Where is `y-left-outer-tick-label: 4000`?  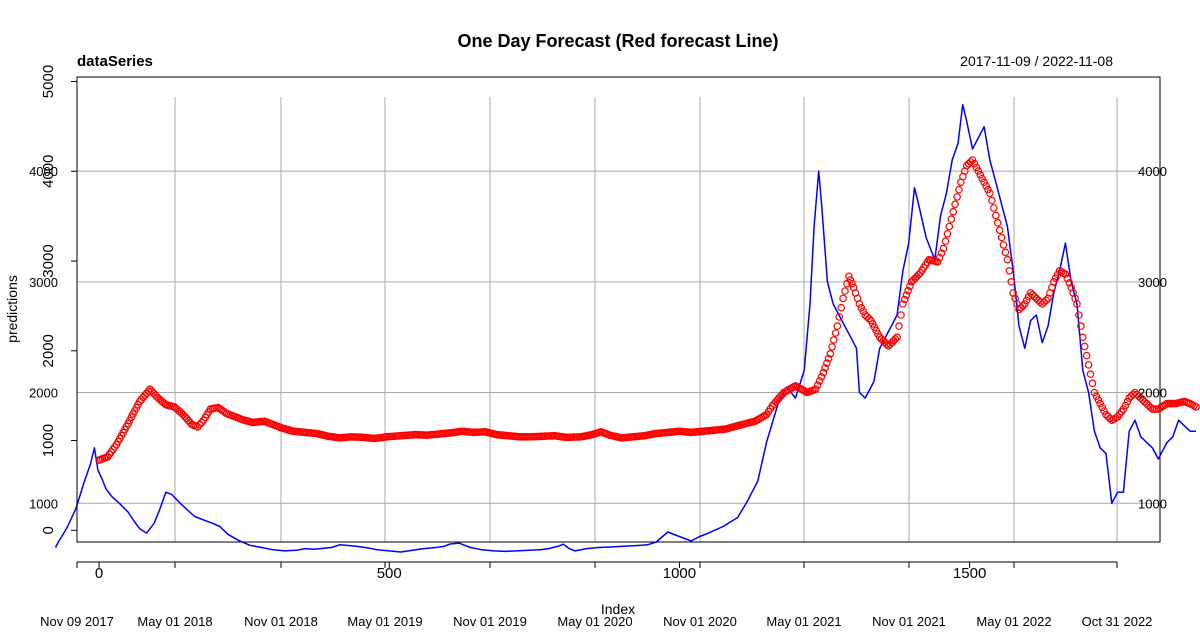 y-left-outer-tick-label: 4000 is located at coordinates (48, 171).